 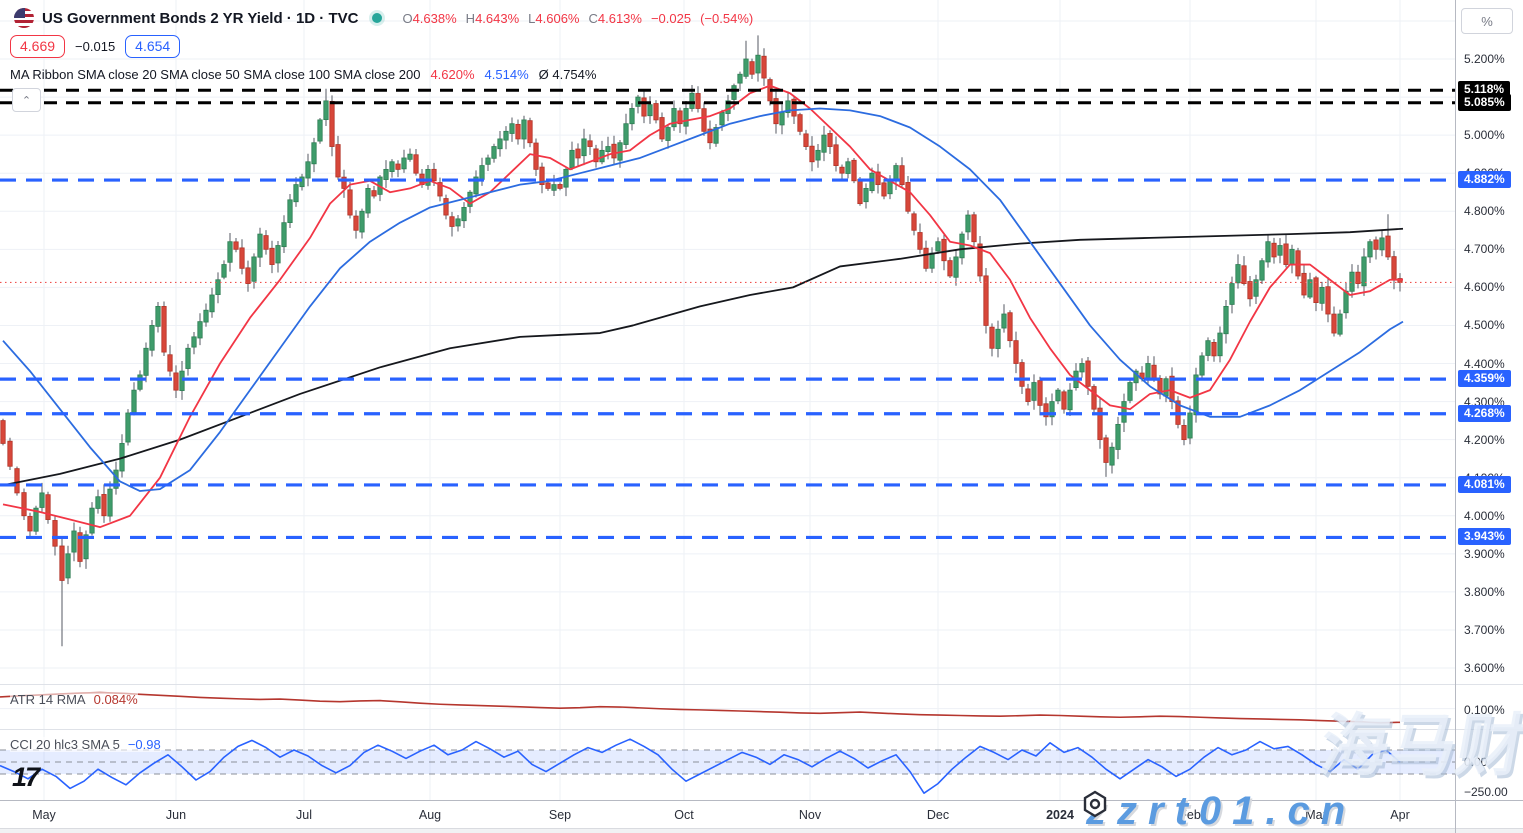 What do you see at coordinates (1487, 21) in the screenshot?
I see `percent-scale-button: %` at bounding box center [1487, 21].